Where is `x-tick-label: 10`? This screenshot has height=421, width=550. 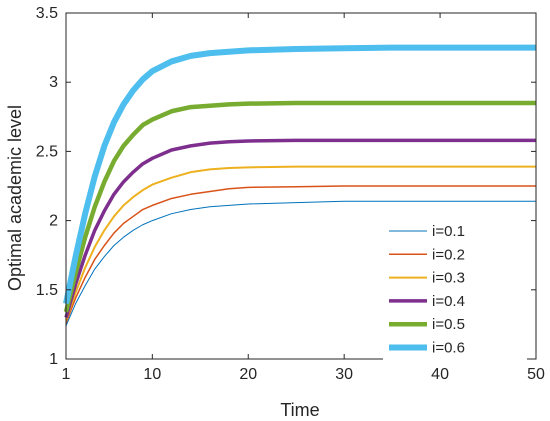
x-tick-label: 10 is located at coordinates (152, 374).